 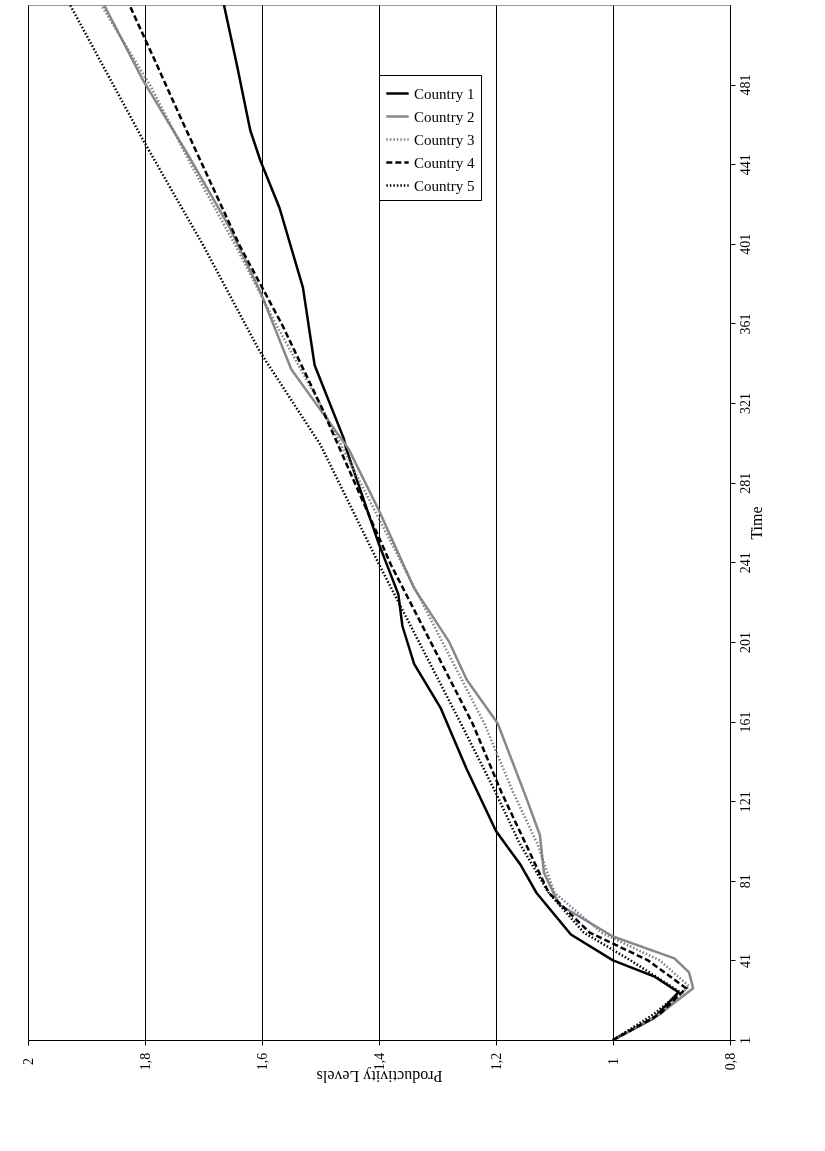 What do you see at coordinates (262, 1061) in the screenshot?
I see `x-tick-label: 1,6` at bounding box center [262, 1061].